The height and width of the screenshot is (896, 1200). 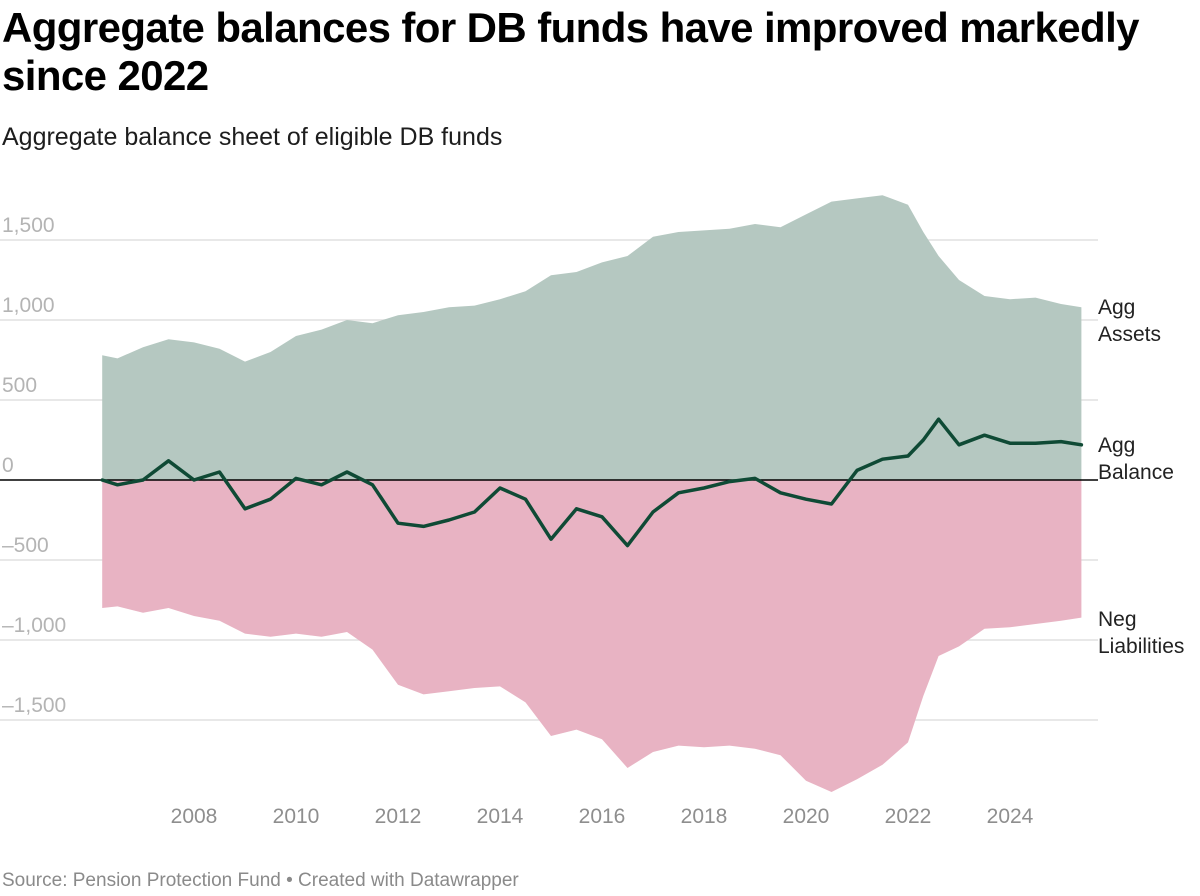 What do you see at coordinates (806, 816) in the screenshot?
I see `x-tick-label: 2020` at bounding box center [806, 816].